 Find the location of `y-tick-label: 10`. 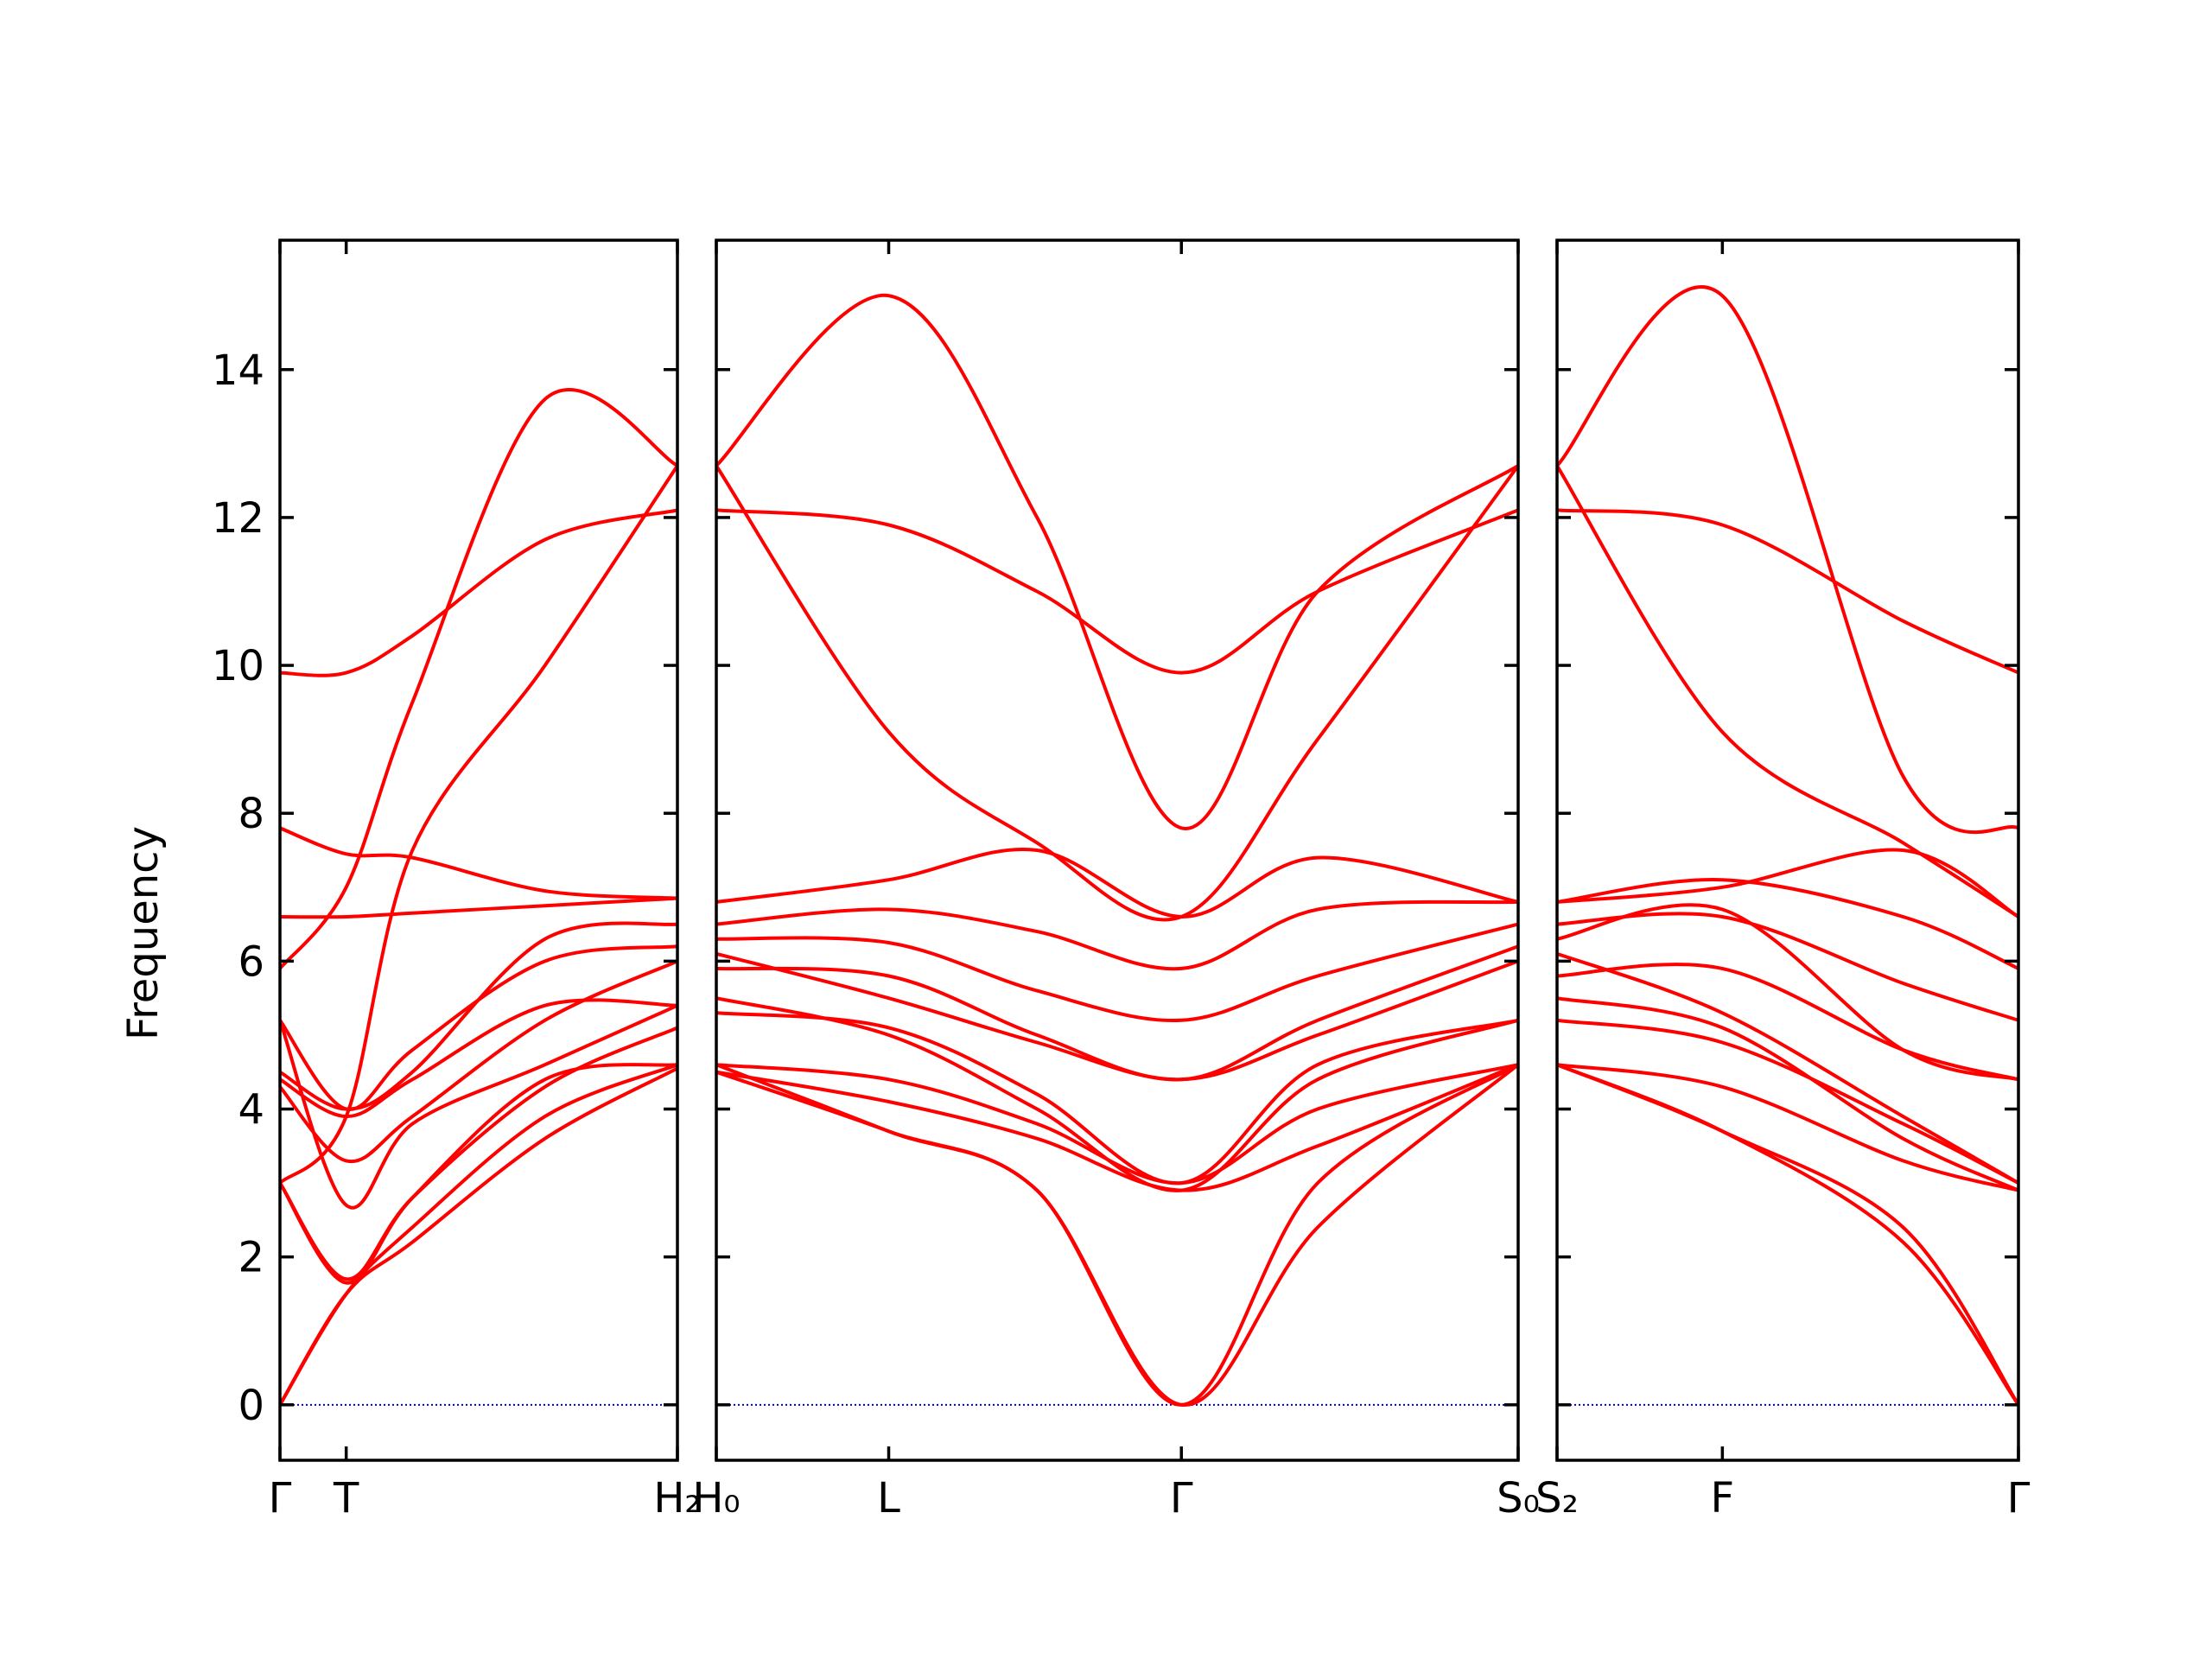

y-tick-label: 10 is located at coordinates (238, 666).